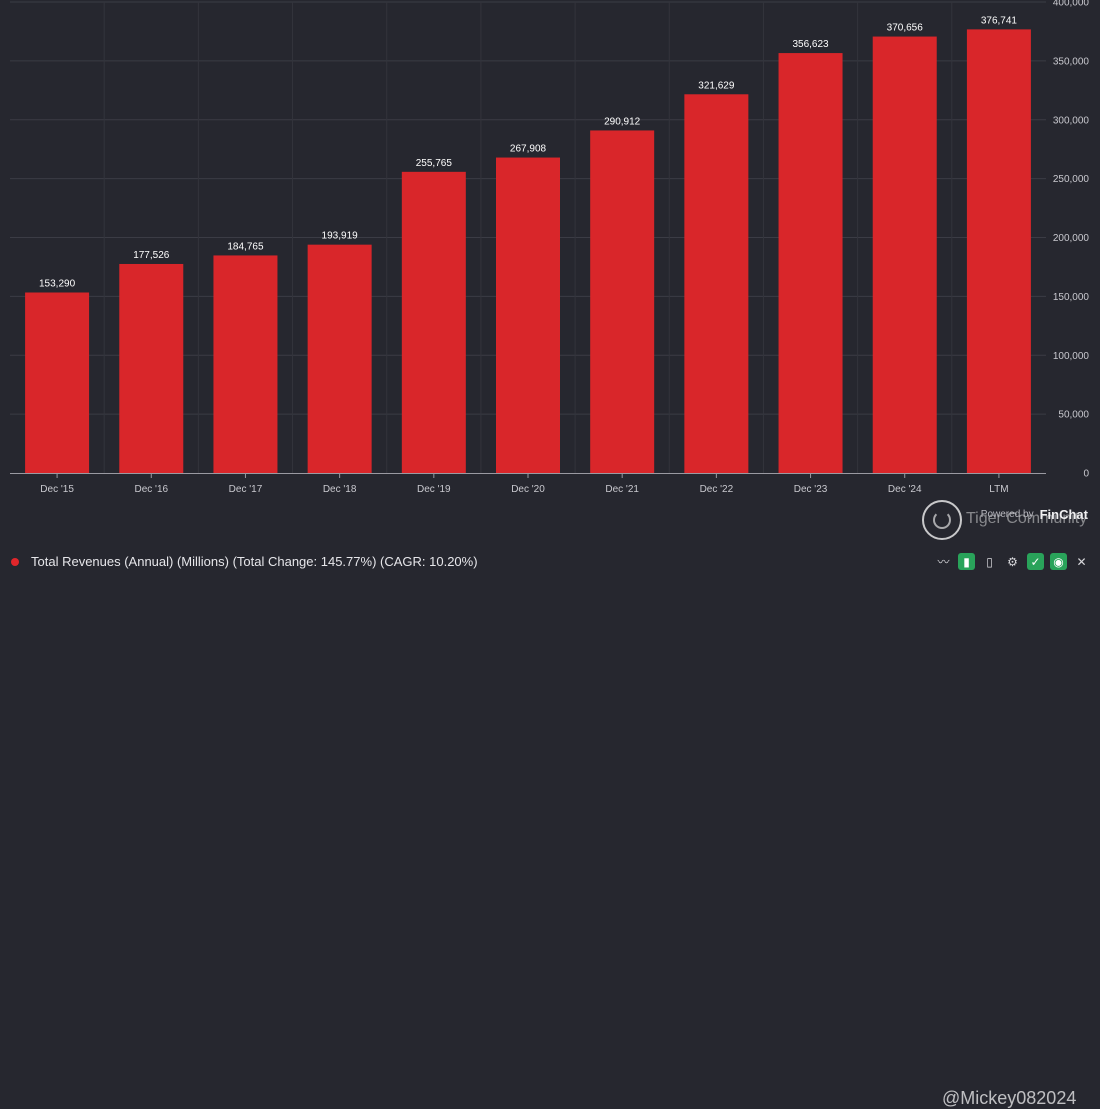 This screenshot has height=1109, width=1100. Describe the element at coordinates (1071, 120) in the screenshot. I see `y-tick-label: 300,000` at that location.